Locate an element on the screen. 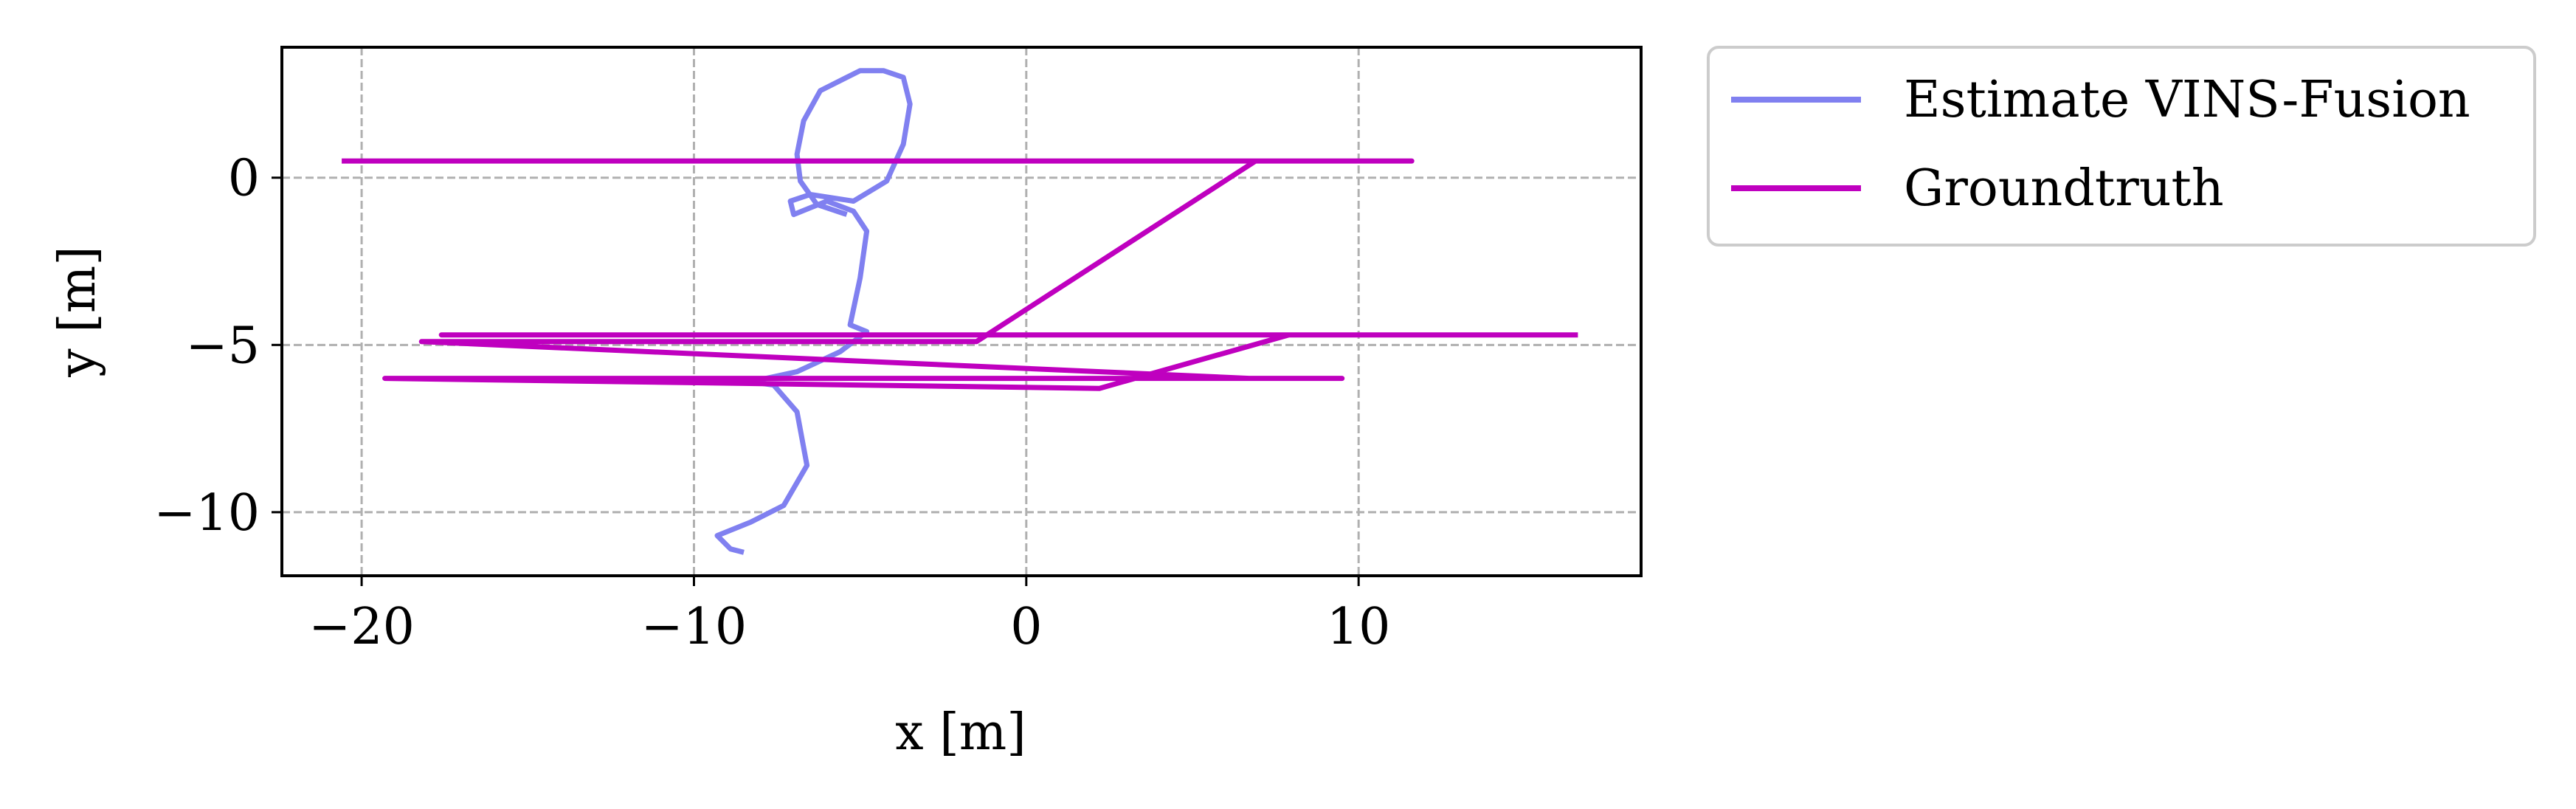 The height and width of the screenshot is (809, 2576). legend-label-estimate: Estimate VINS-Fusion is located at coordinates (2187, 100).